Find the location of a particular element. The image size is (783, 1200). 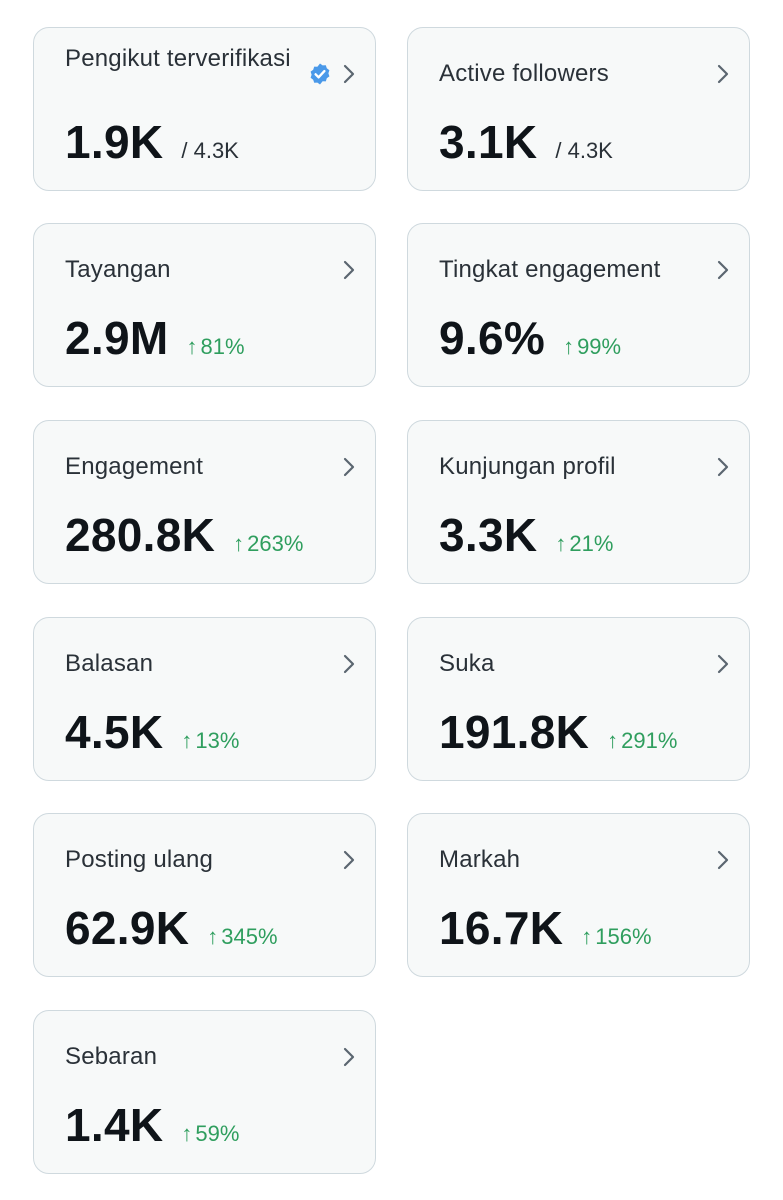

card-value-row: 280.8K ↑ 263% is located at coordinates (184, 535).